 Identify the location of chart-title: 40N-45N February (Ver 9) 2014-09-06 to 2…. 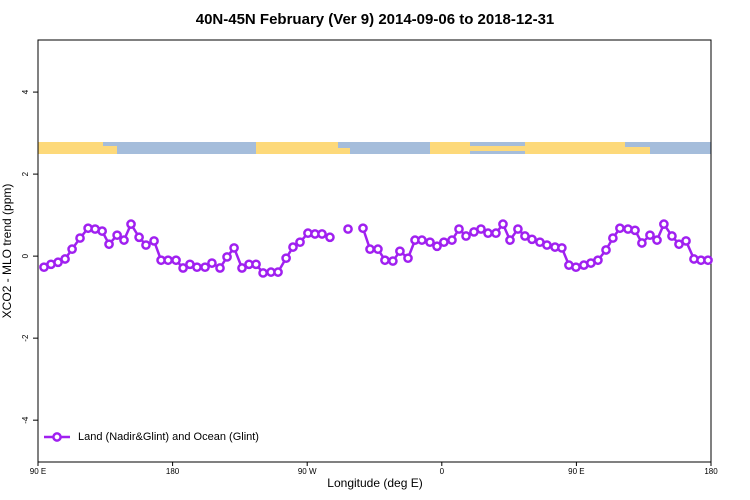
(375, 19).